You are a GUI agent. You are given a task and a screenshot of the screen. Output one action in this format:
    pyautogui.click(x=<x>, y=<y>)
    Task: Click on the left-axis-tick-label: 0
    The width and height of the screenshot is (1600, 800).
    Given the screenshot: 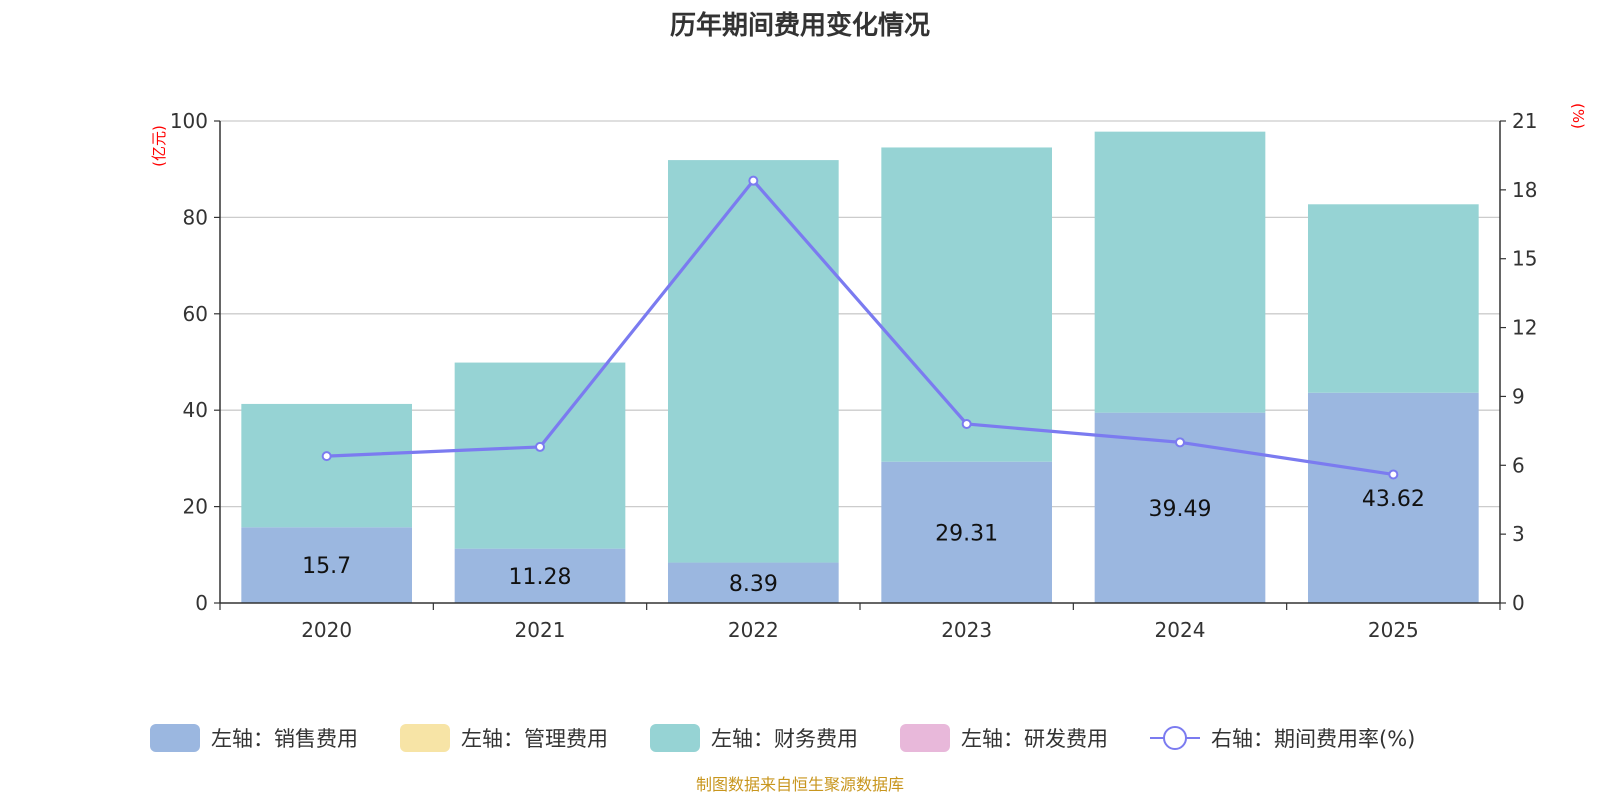 What is the action you would take?
    pyautogui.click(x=201, y=603)
    